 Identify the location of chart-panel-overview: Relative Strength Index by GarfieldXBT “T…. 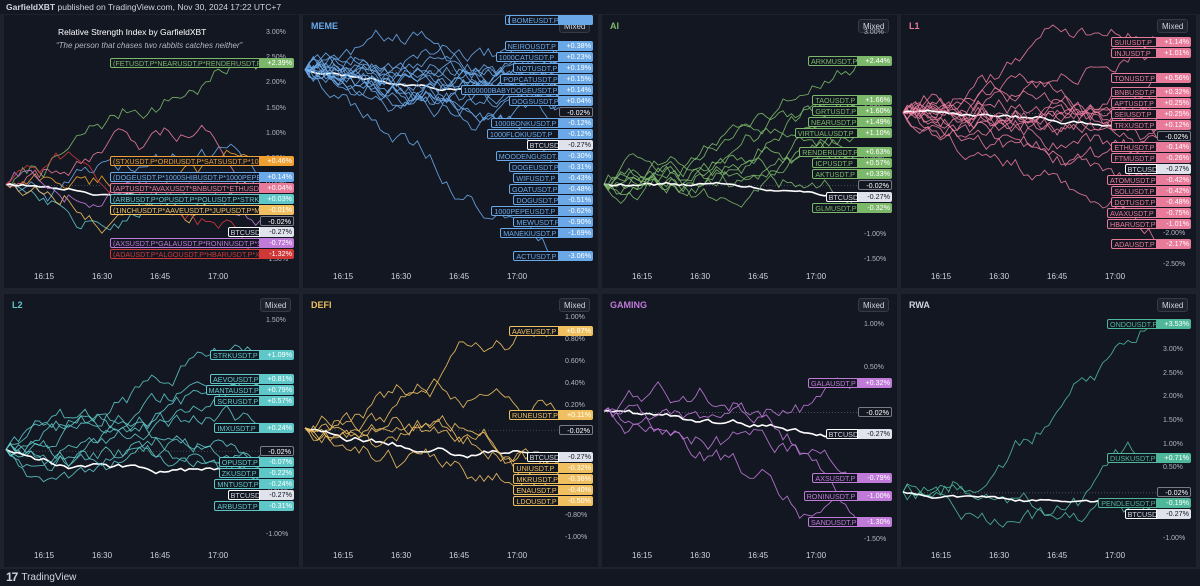
(151, 151).